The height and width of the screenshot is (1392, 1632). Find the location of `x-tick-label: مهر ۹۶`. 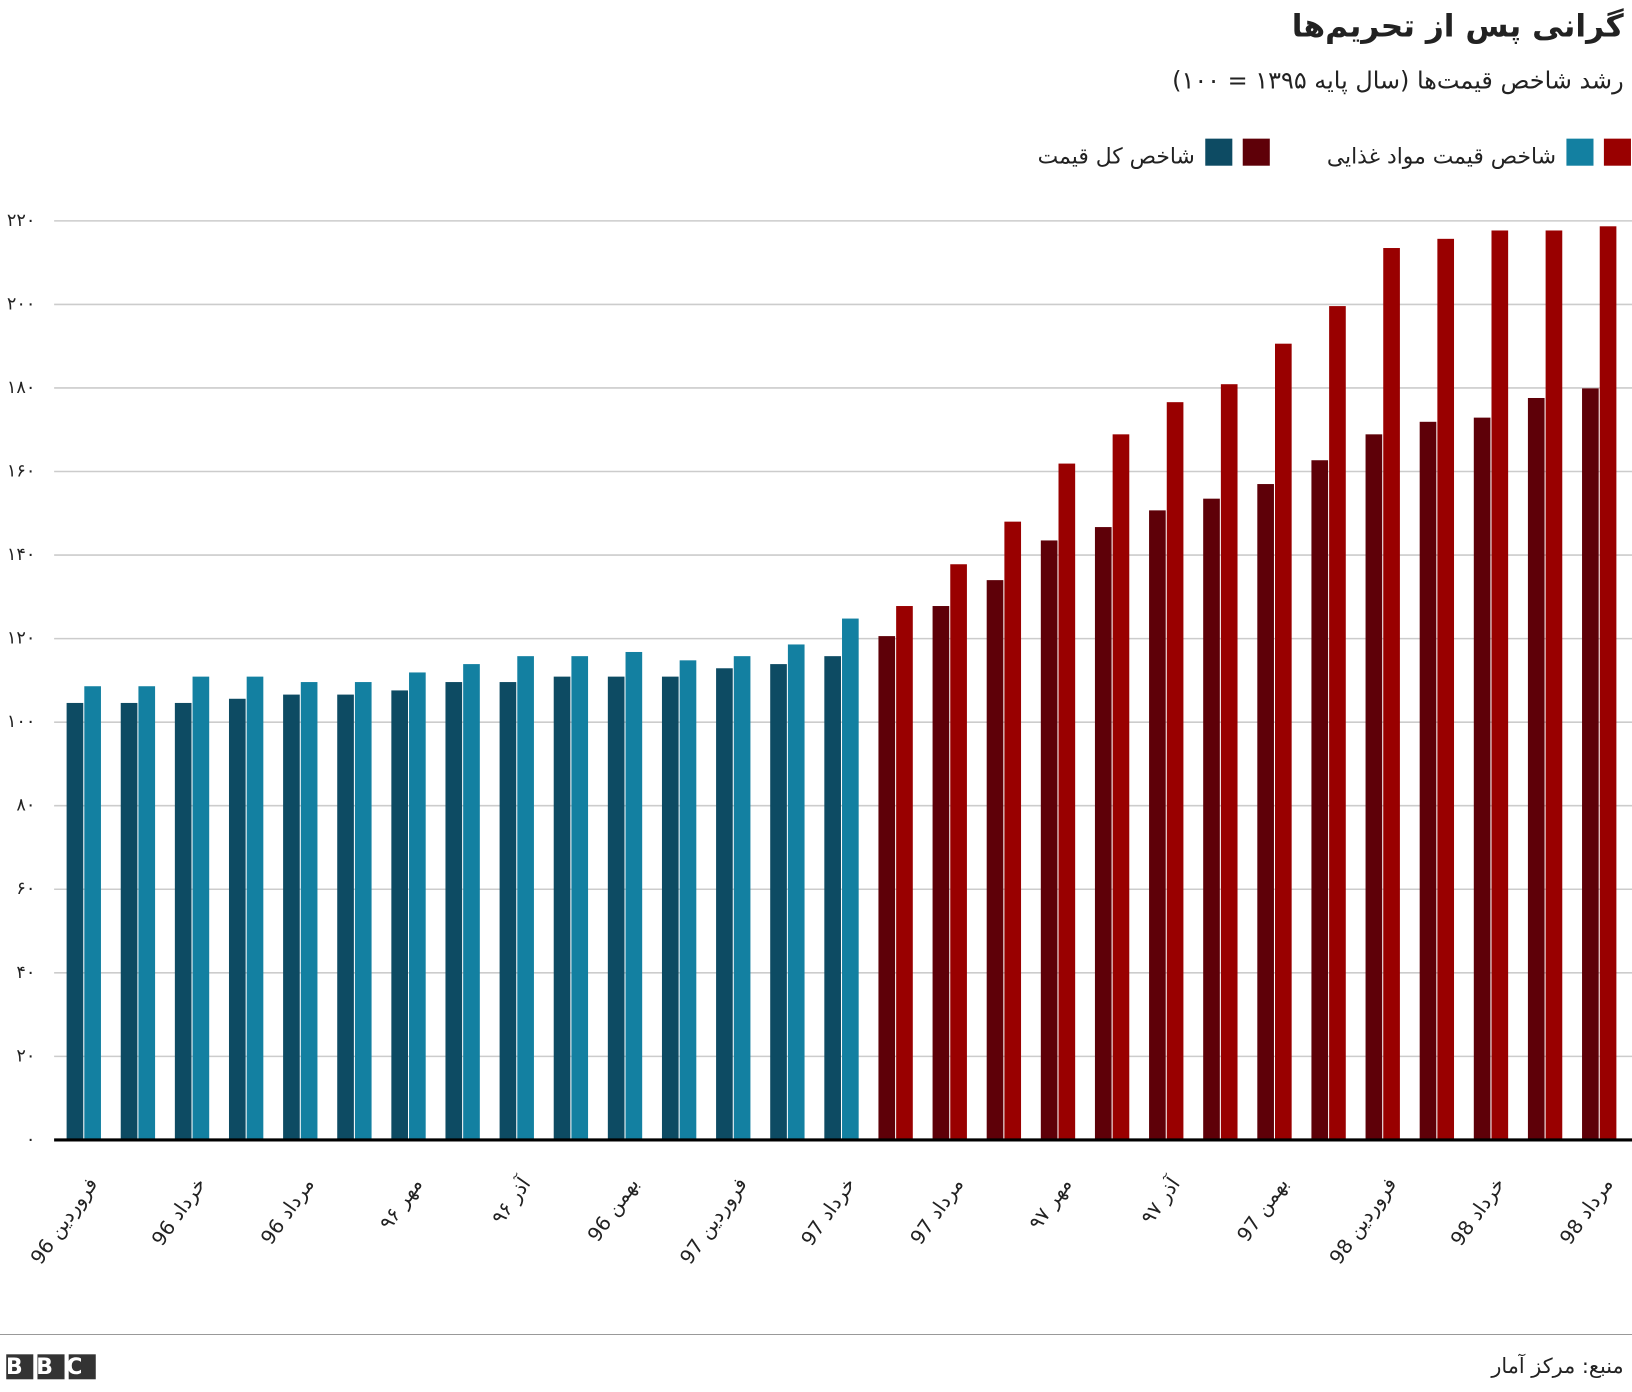

x-tick-label: مهر ۹۶ is located at coordinates (401, 1203).